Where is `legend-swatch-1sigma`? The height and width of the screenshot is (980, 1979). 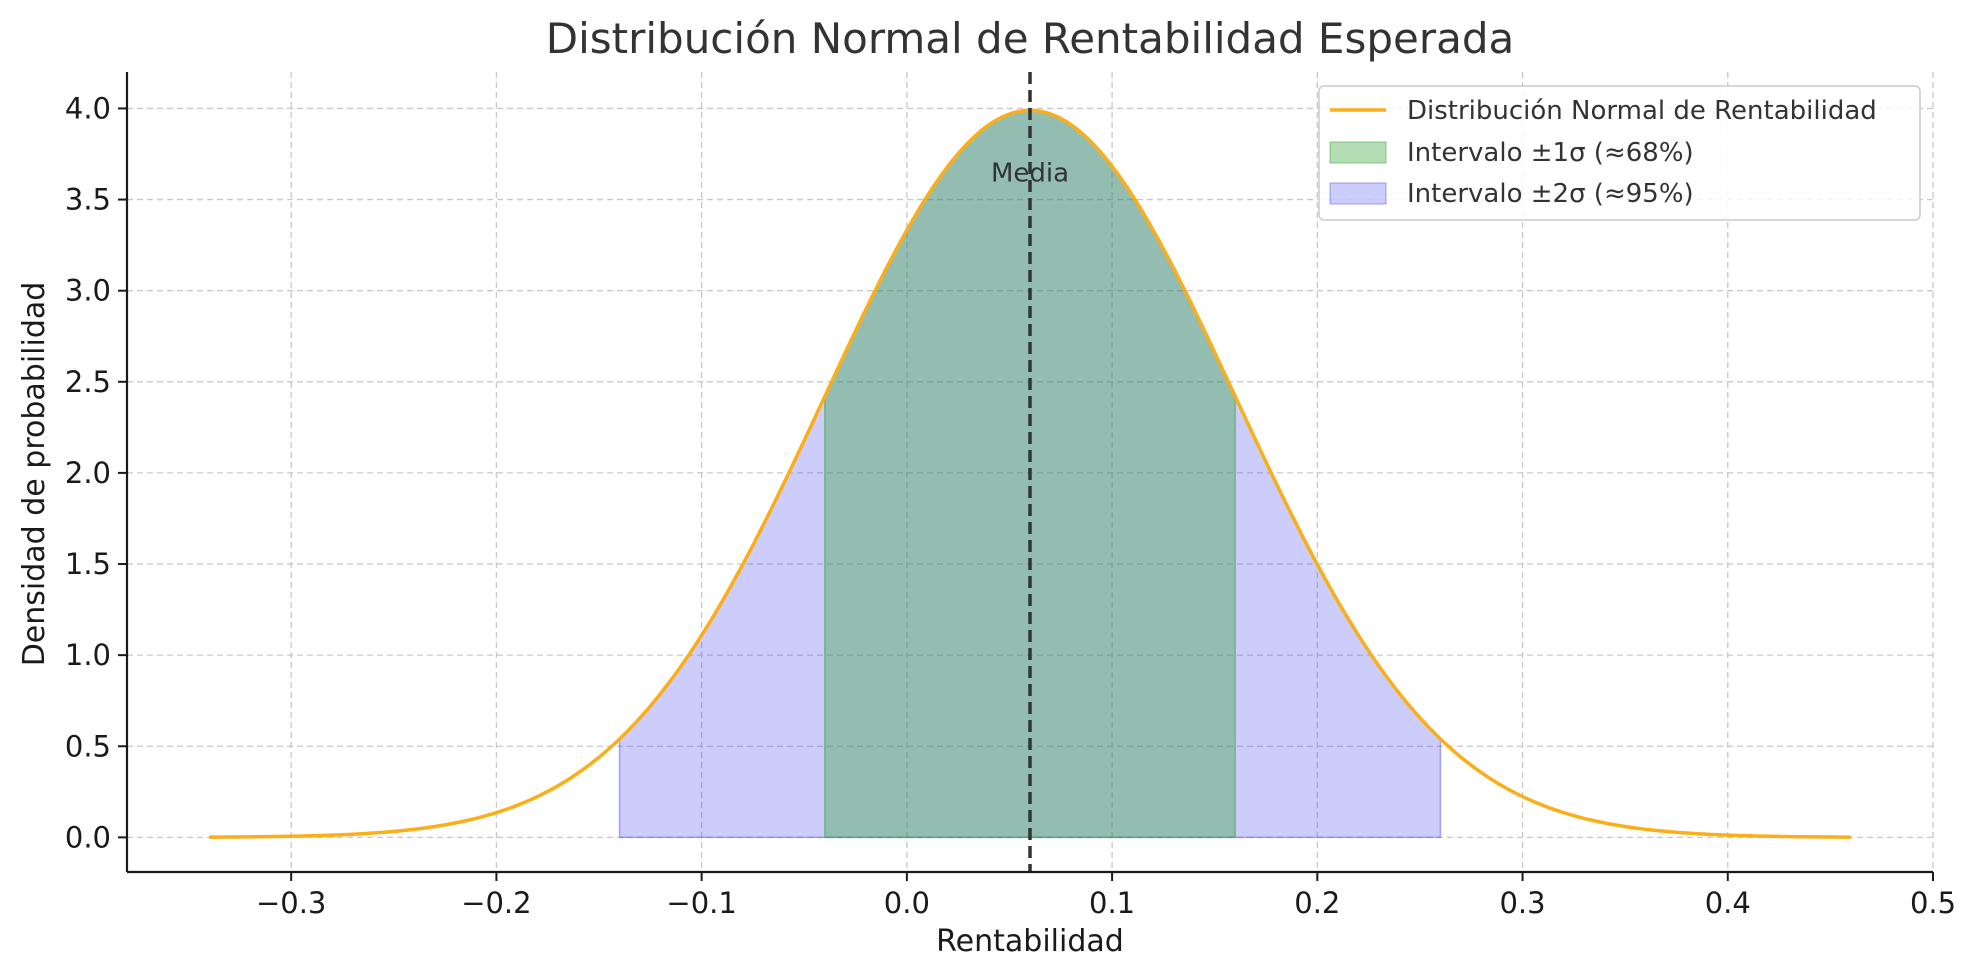 legend-swatch-1sigma is located at coordinates (1358, 152).